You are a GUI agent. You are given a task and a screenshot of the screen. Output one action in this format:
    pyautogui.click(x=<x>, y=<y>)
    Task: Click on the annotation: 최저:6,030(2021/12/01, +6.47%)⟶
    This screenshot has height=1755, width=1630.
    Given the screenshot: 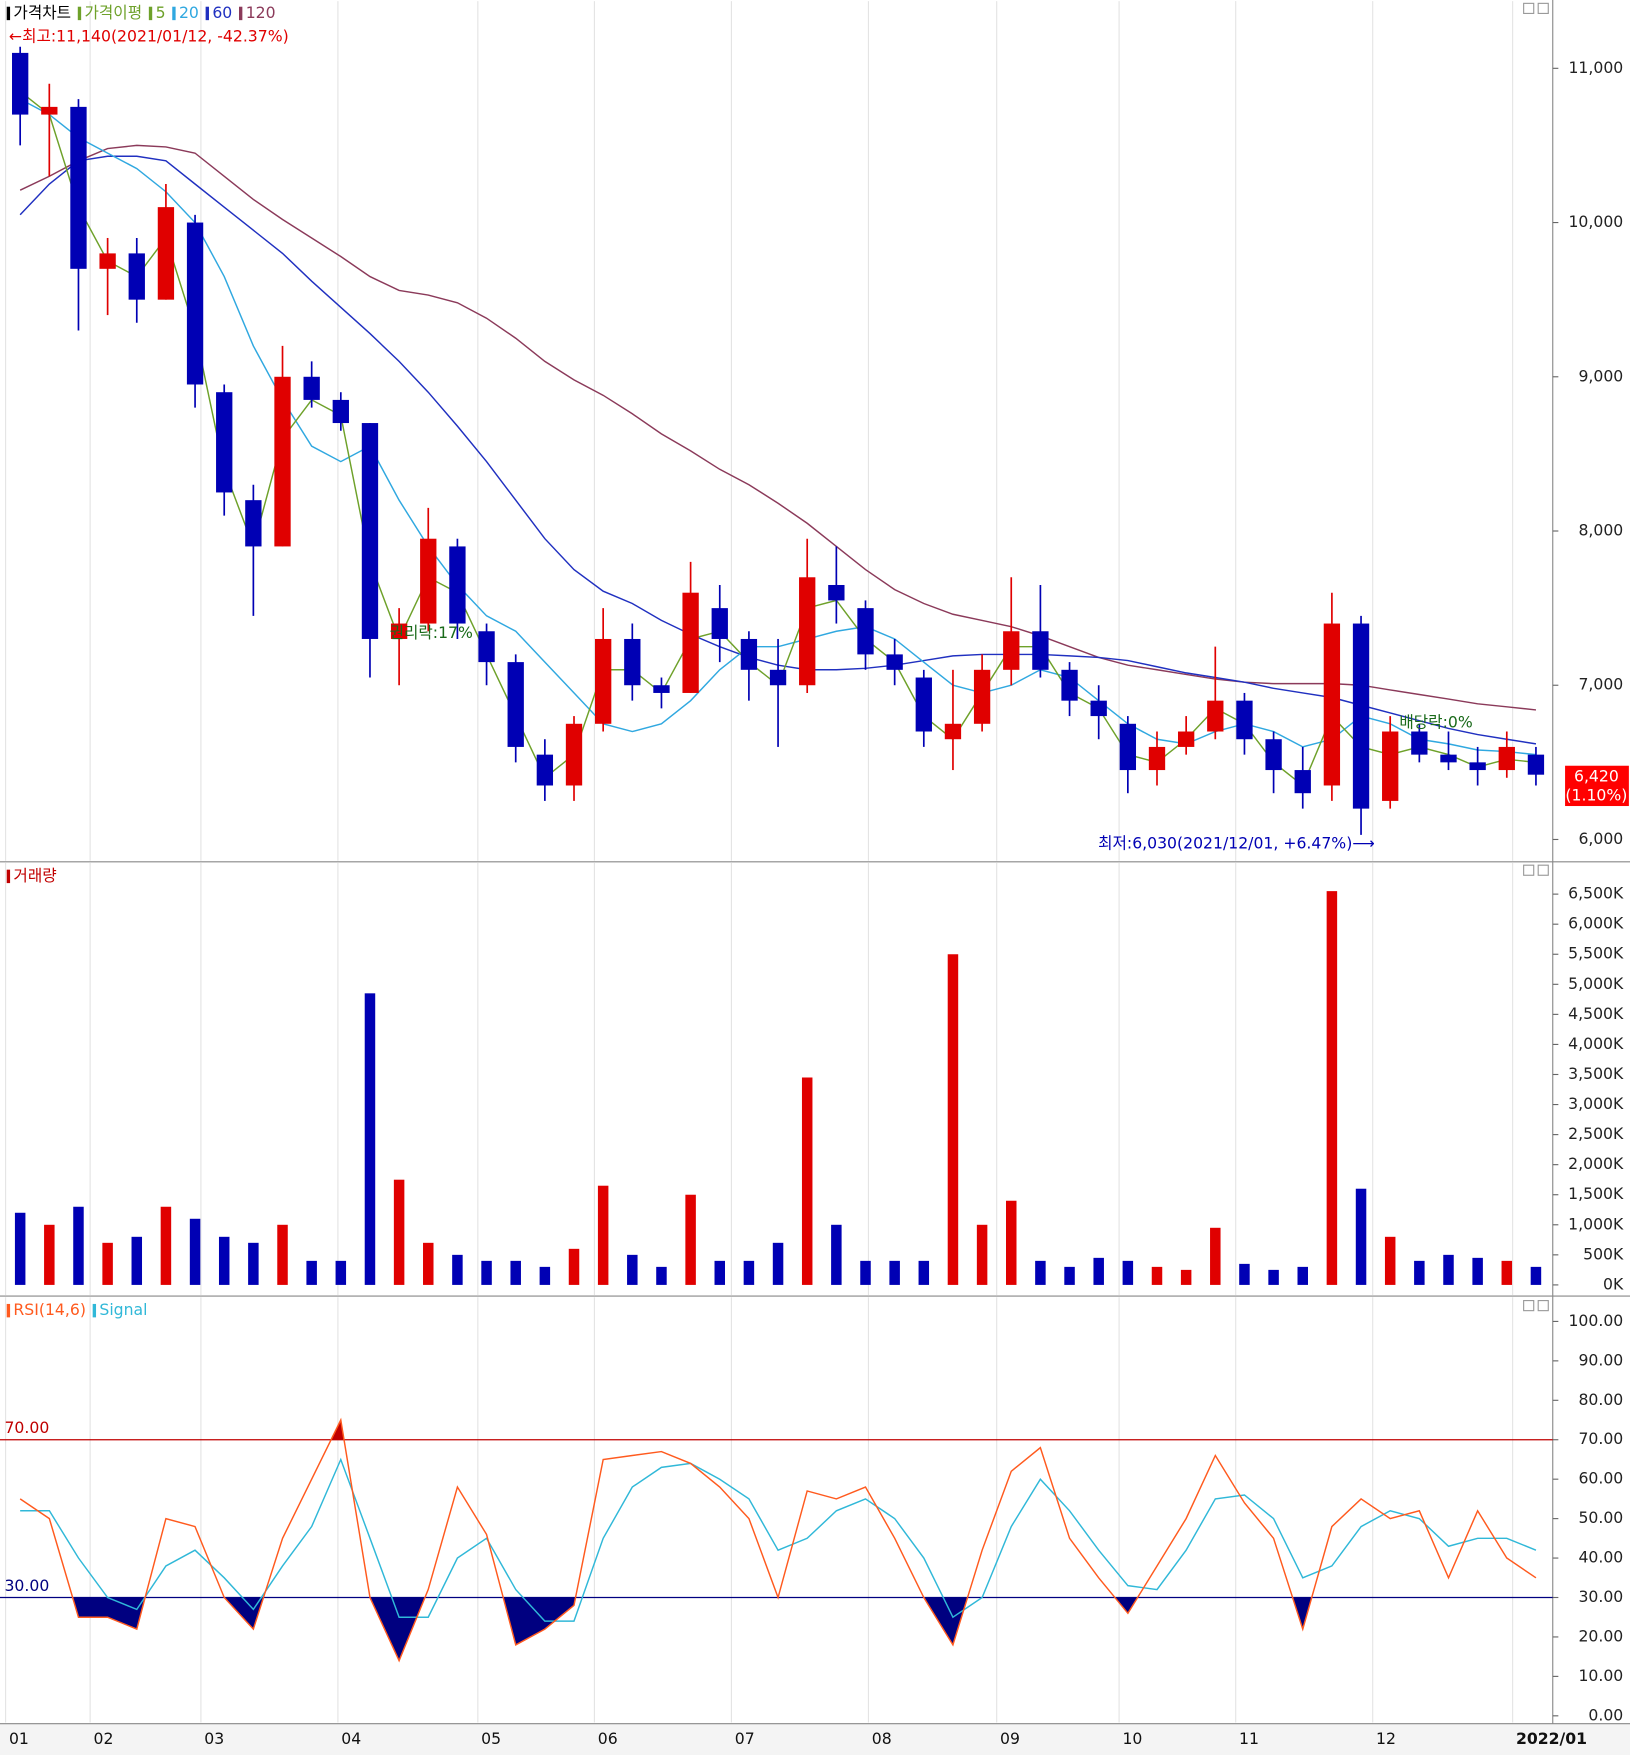 What is the action you would take?
    pyautogui.click(x=1236, y=842)
    